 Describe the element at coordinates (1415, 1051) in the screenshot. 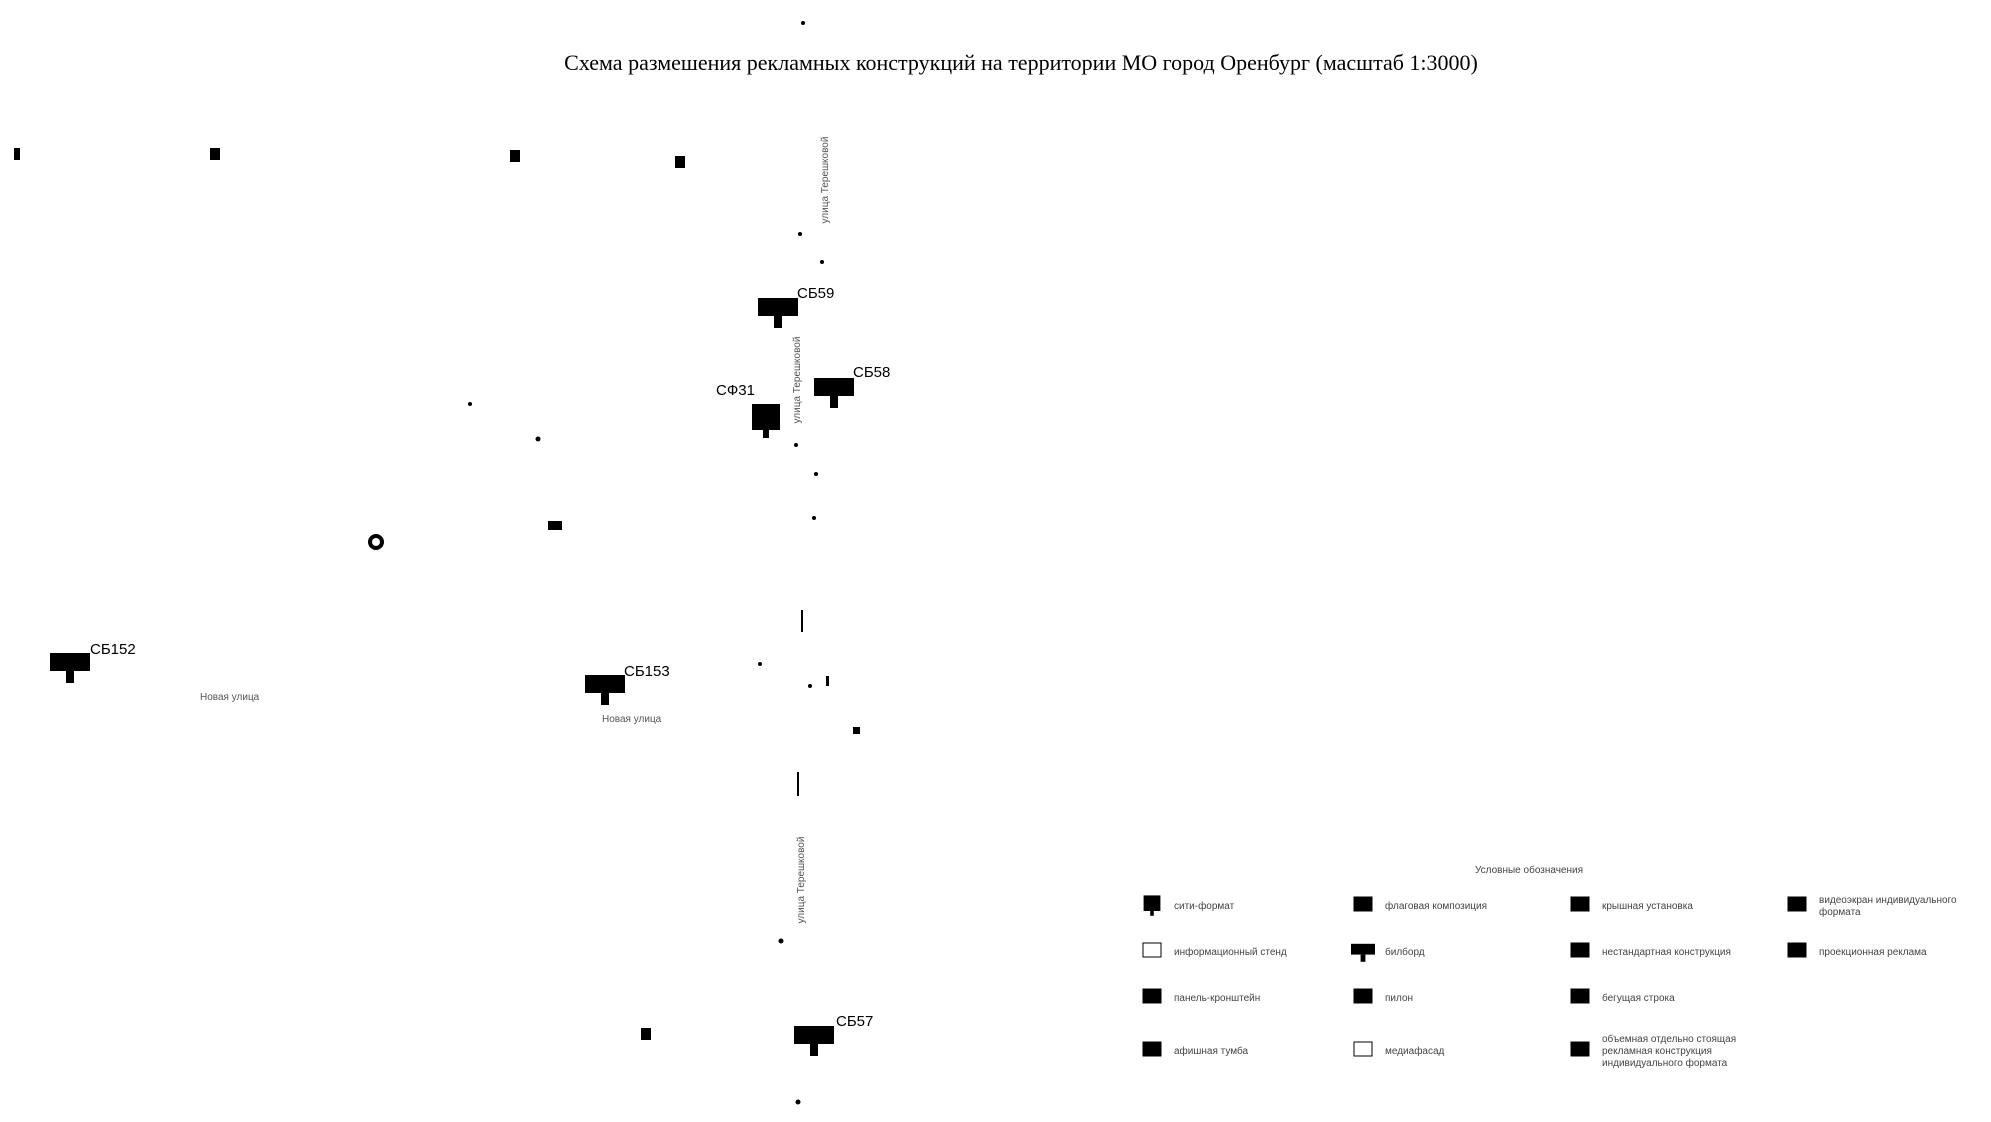

I see `legend-label: медиафасад` at that location.